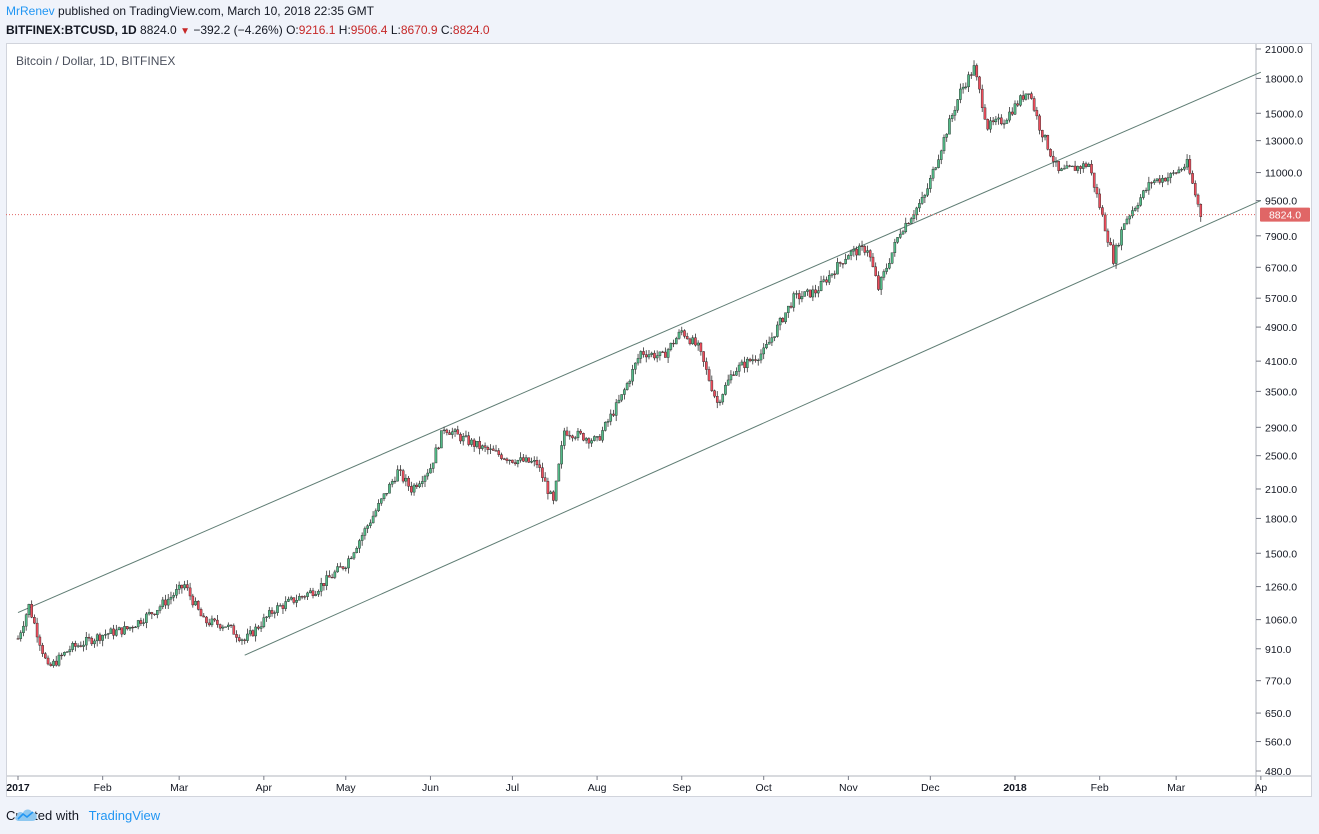  What do you see at coordinates (1281, 202) in the screenshot?
I see `y-tick-label: 9500.0` at bounding box center [1281, 202].